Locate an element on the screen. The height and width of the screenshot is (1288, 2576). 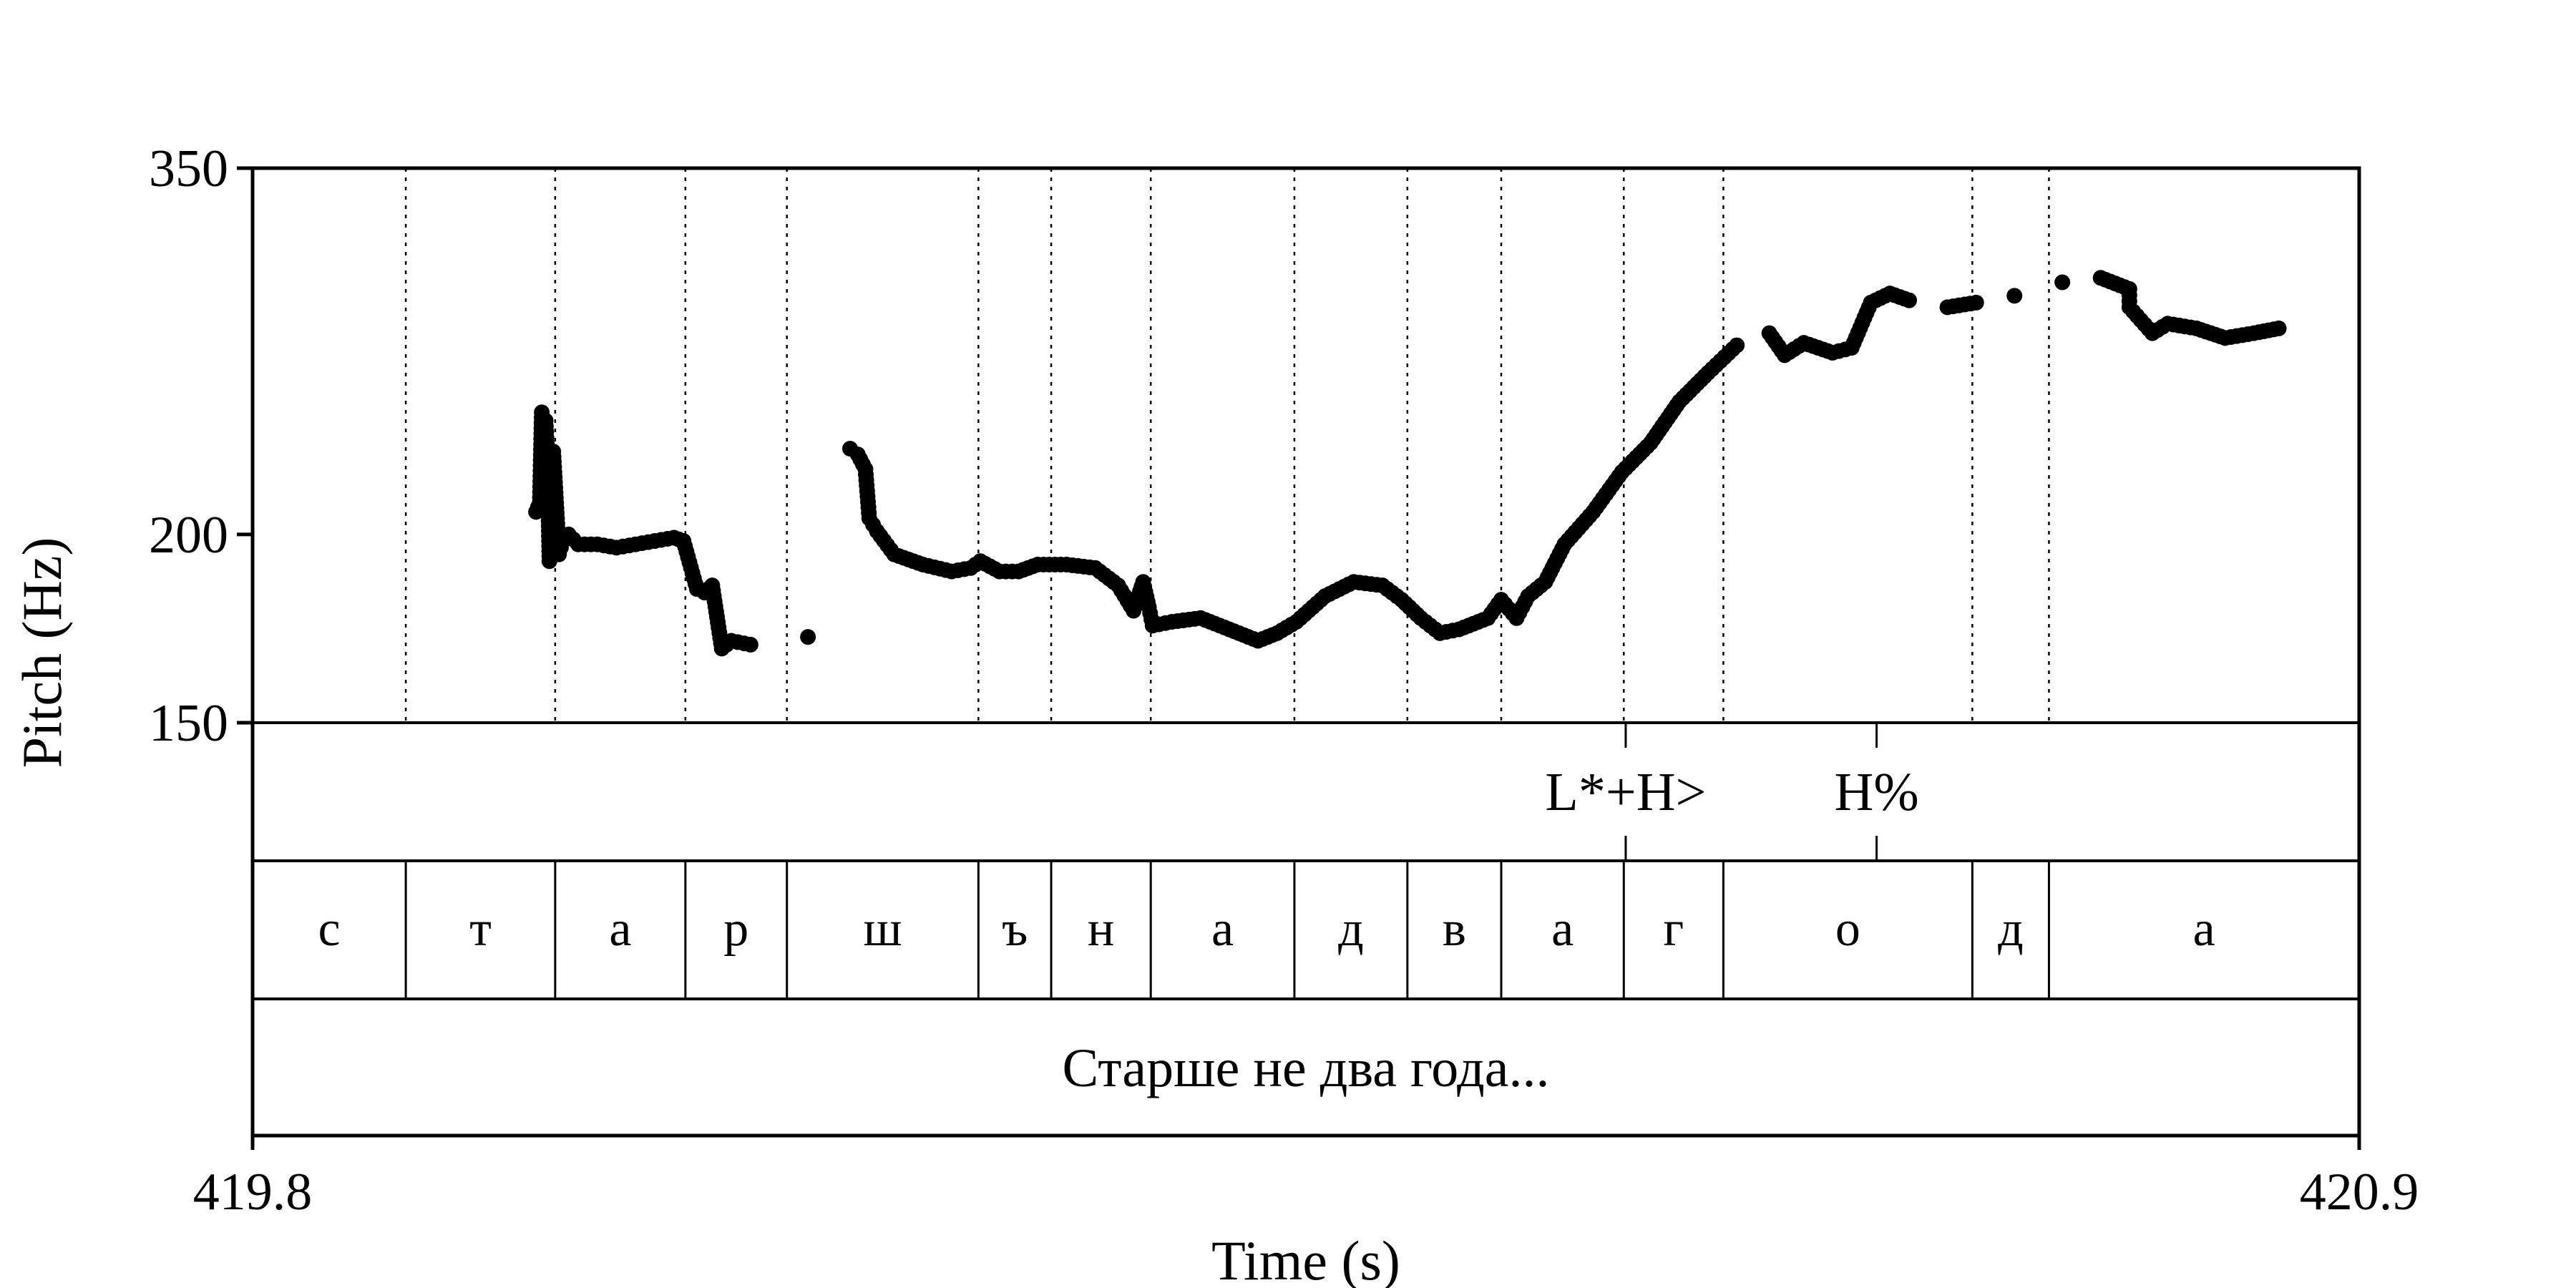
segment-label: т is located at coordinates (480, 929).